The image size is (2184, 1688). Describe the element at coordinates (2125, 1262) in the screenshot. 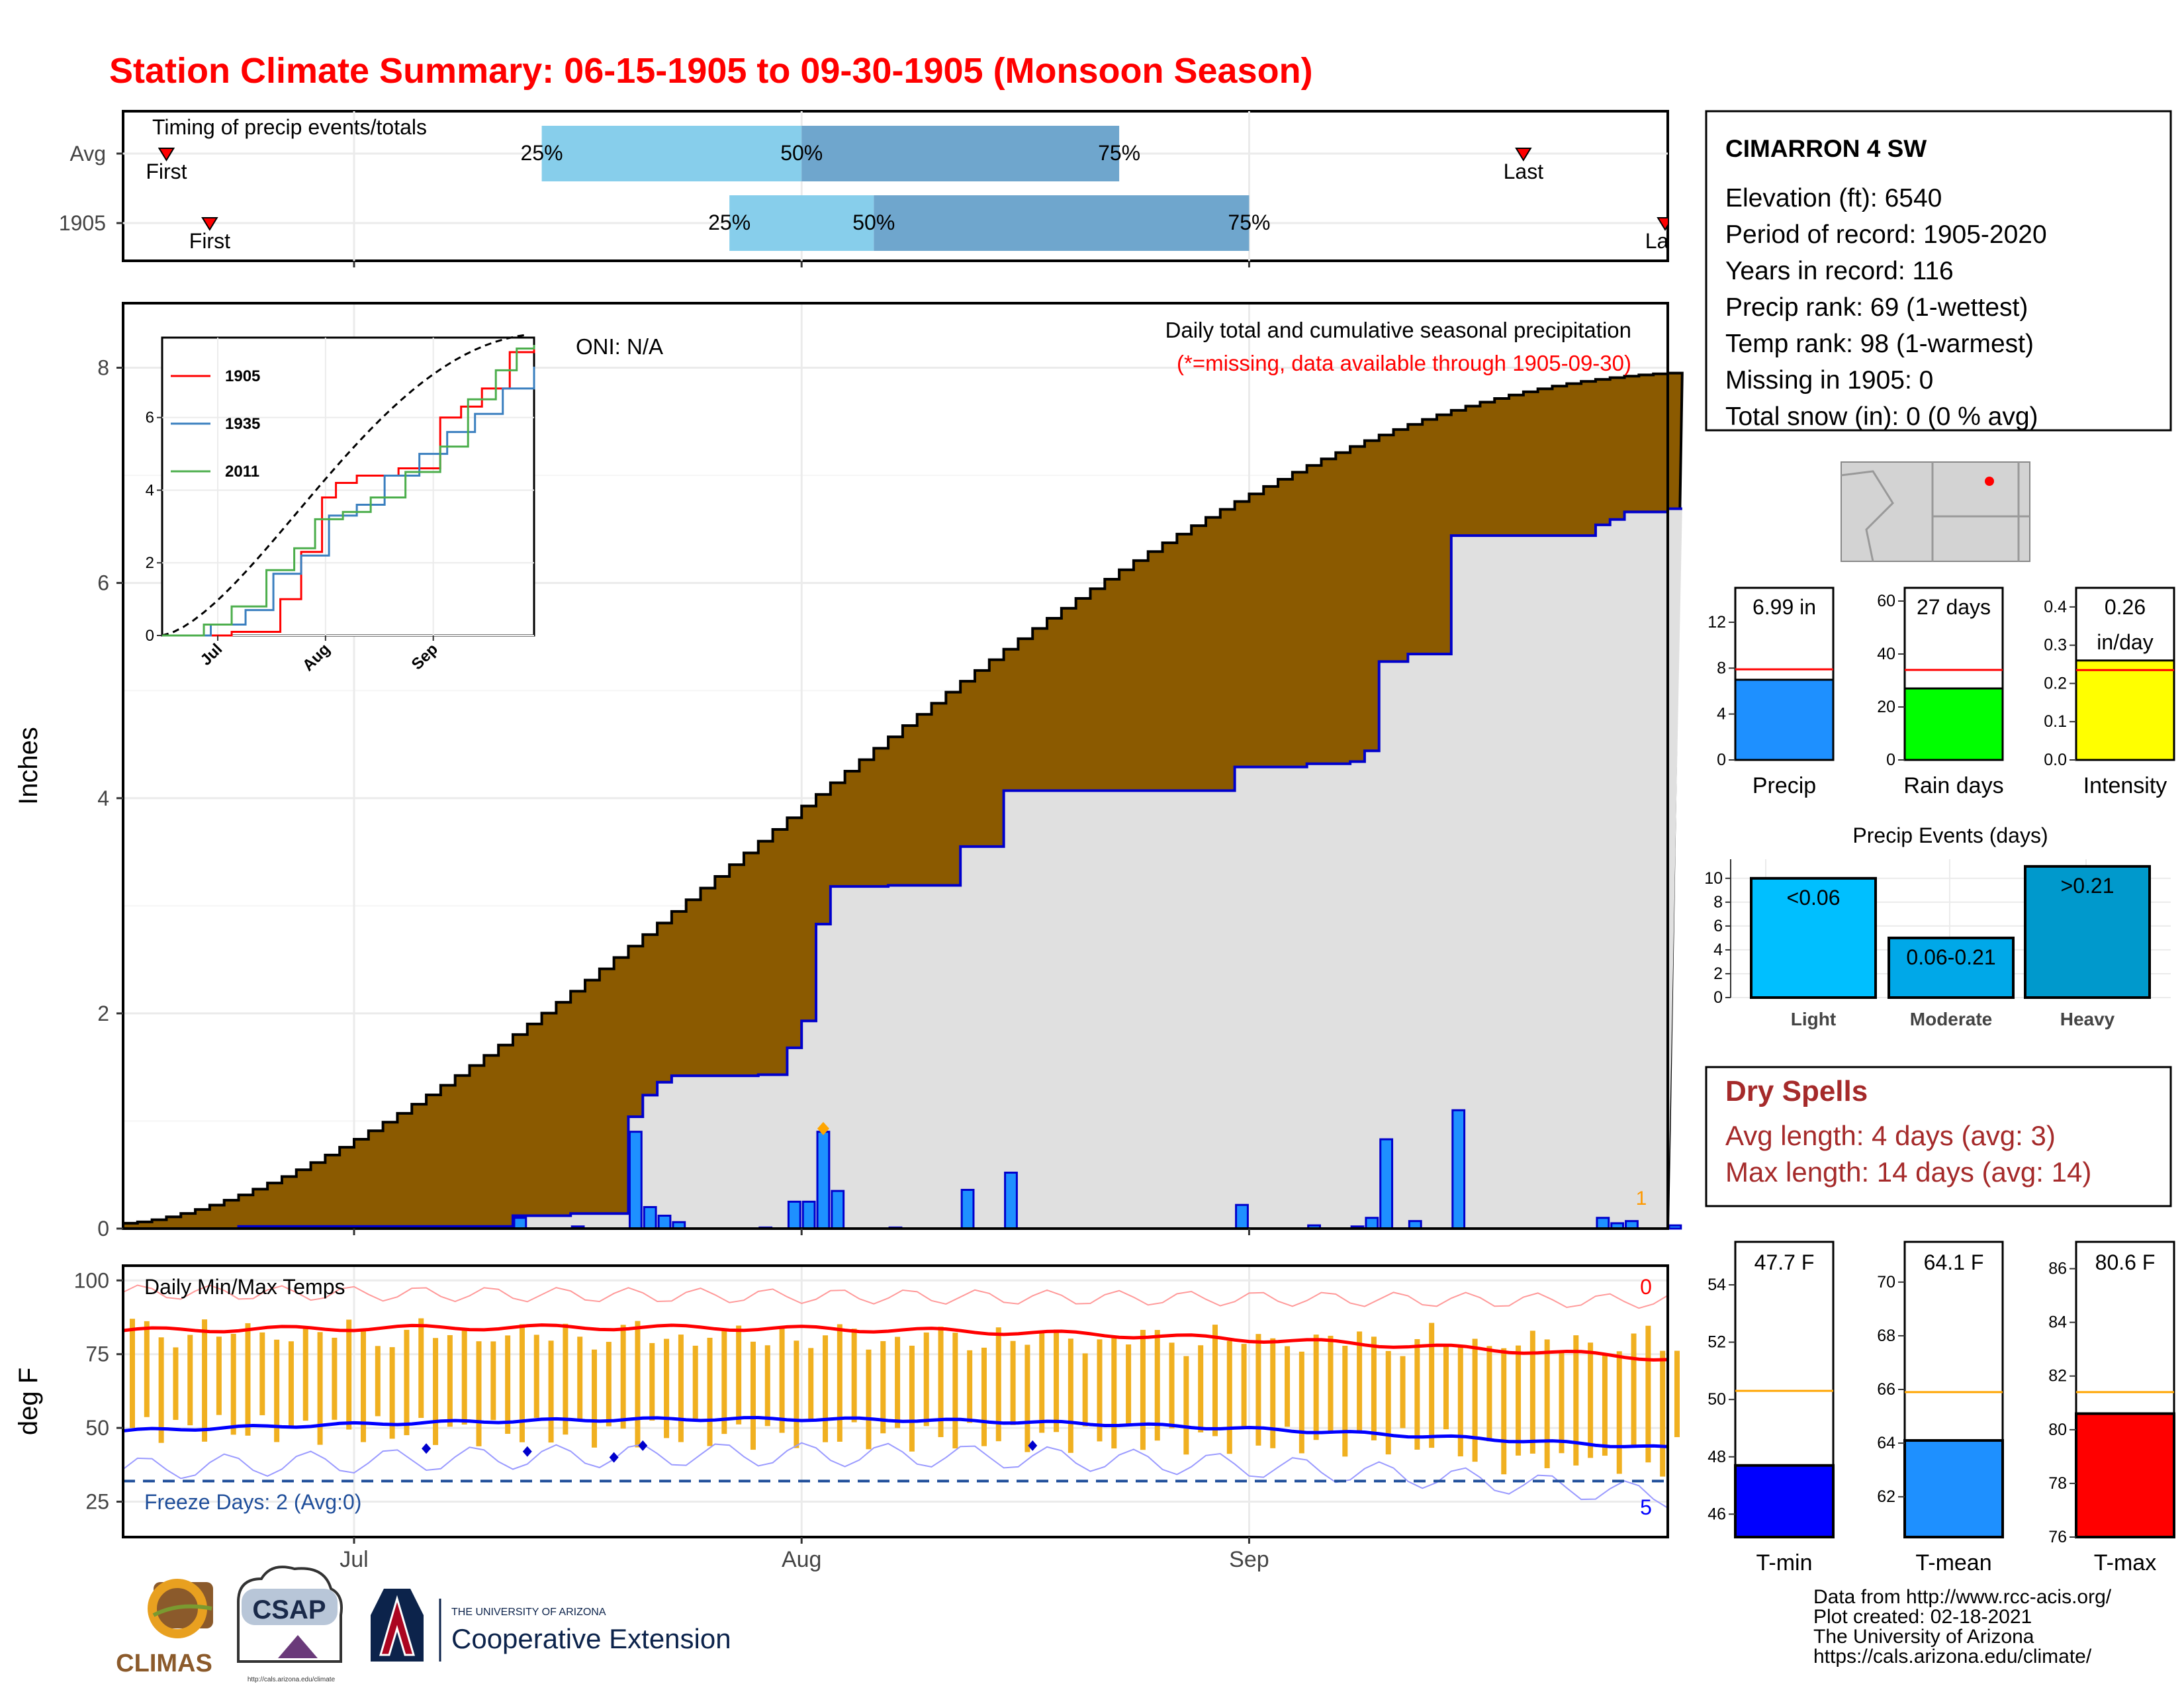

I see `temp-summary-value: 80.6 F` at that location.